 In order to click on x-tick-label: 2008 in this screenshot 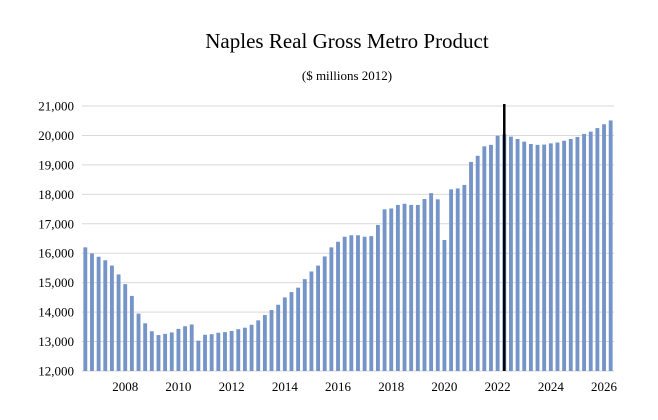, I will do `click(125, 386)`.